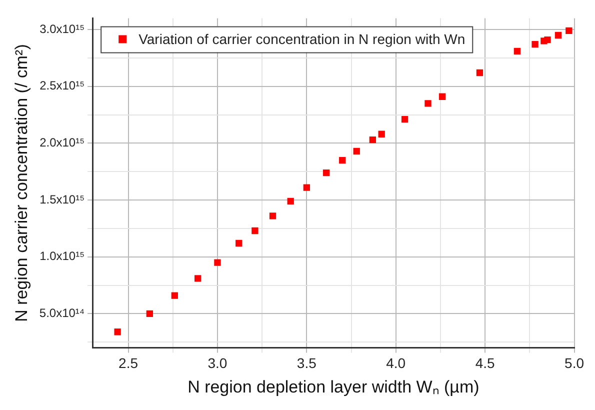 Image resolution: width=595 pixels, height=410 pixels. What do you see at coordinates (62, 143) in the screenshot?
I see `y-tick-label: 2.0x10¹⁵` at bounding box center [62, 143].